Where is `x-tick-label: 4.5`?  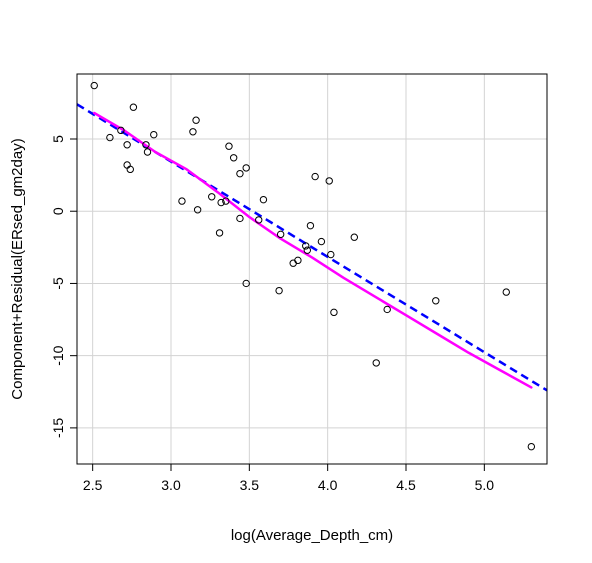 x-tick-label: 4.5 is located at coordinates (406, 485).